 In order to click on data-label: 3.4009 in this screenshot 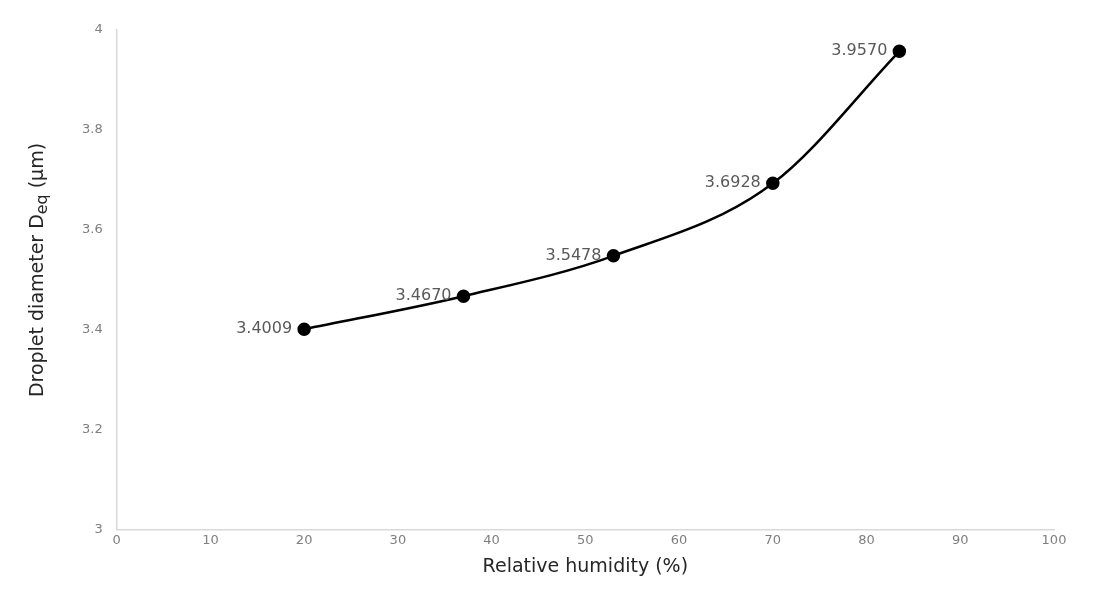, I will do `click(264, 328)`.